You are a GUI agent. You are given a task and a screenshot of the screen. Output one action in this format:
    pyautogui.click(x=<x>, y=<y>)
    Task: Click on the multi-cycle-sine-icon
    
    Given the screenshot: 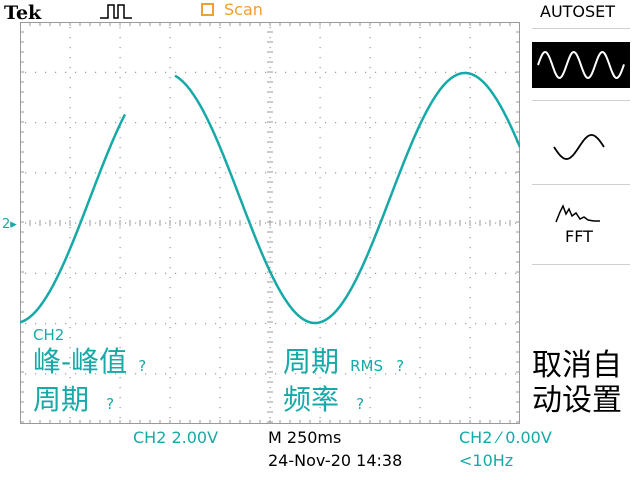 What is the action you would take?
    pyautogui.click(x=581, y=65)
    